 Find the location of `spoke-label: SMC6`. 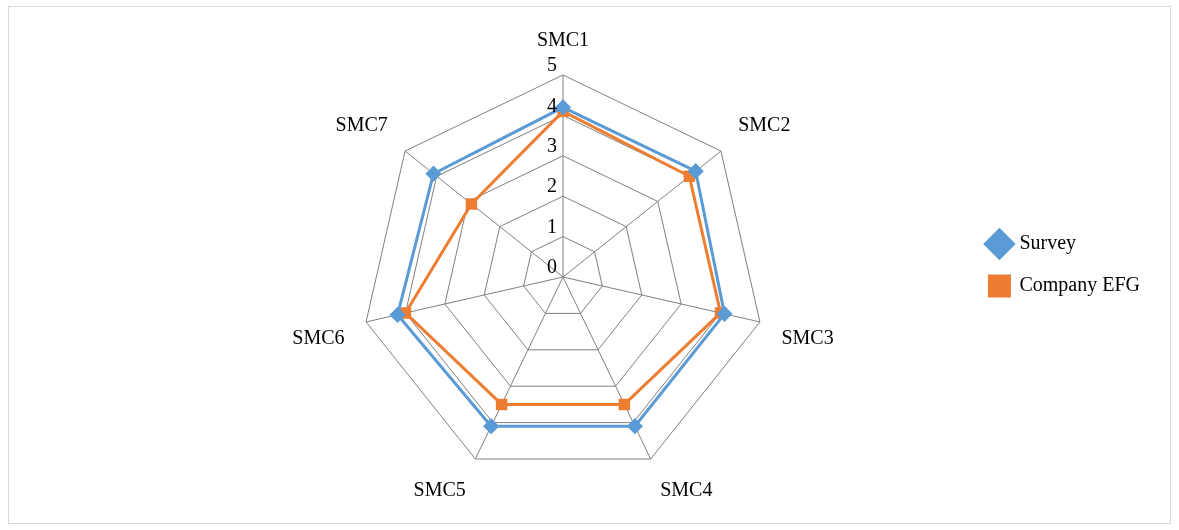

spoke-label: SMC6 is located at coordinates (318, 337).